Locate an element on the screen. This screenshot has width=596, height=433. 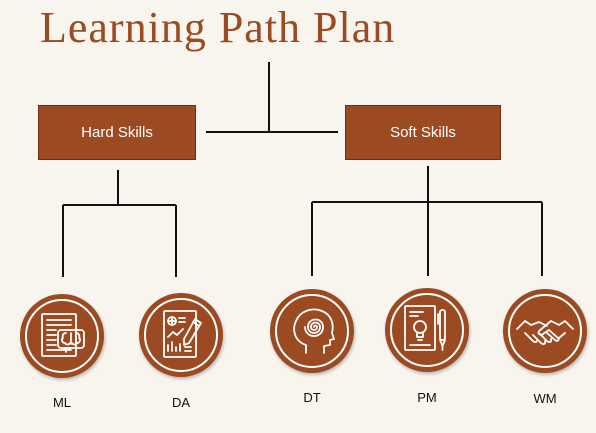
document-brain-icon is located at coordinates (63, 335).